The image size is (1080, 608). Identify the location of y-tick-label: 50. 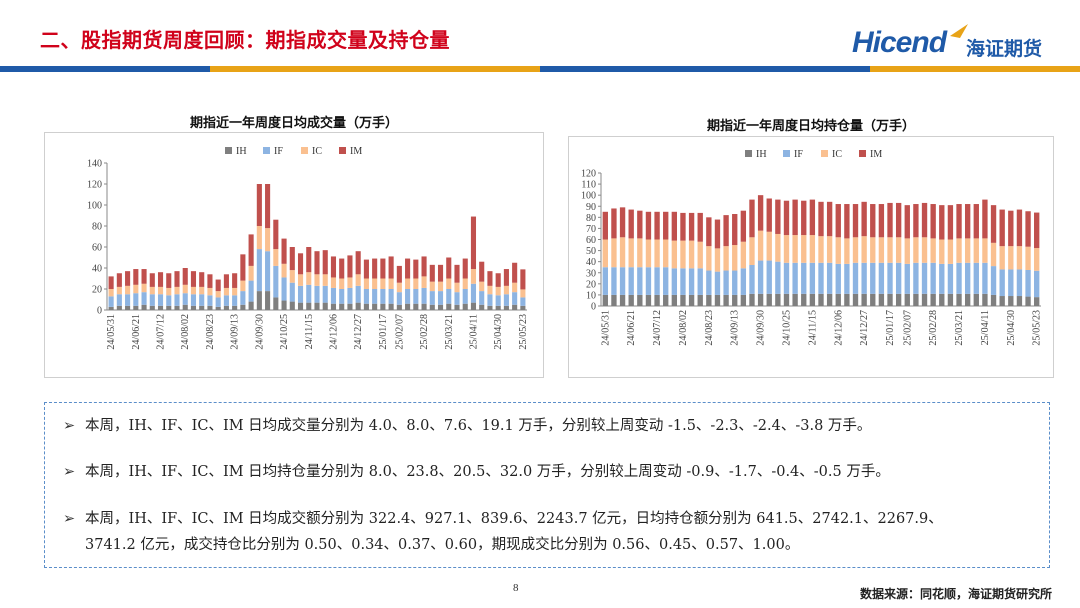
(591, 251).